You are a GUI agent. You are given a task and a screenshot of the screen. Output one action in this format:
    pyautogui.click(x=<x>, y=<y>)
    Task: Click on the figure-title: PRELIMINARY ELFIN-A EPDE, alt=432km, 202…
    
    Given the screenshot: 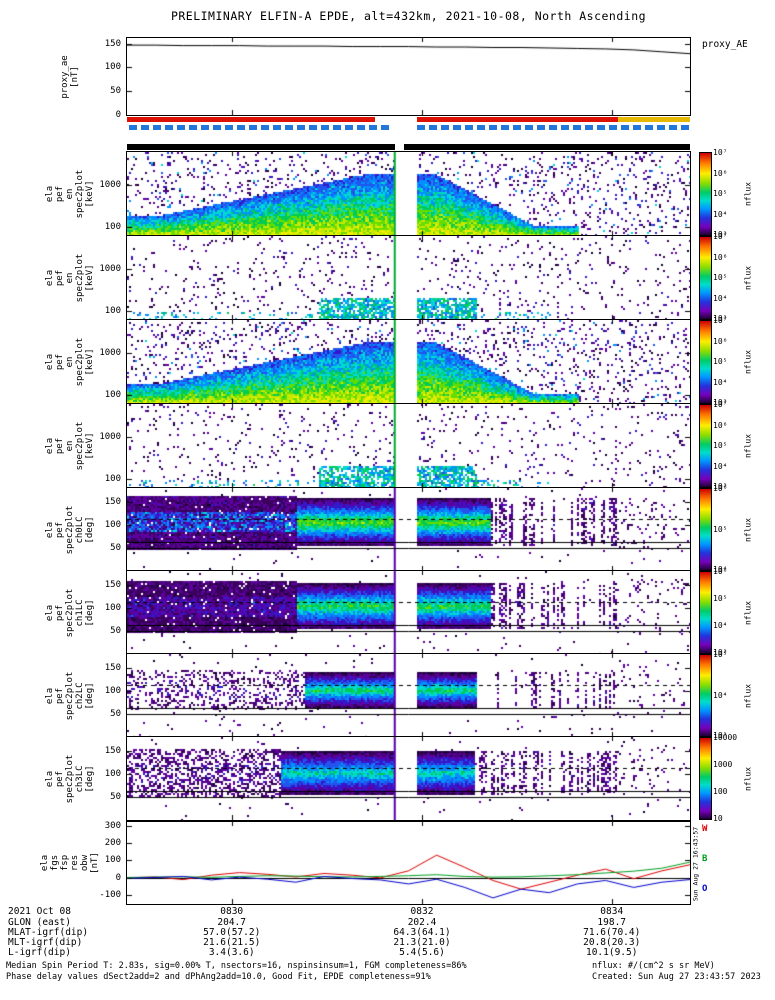 What is the action you would take?
    pyautogui.click(x=408, y=16)
    